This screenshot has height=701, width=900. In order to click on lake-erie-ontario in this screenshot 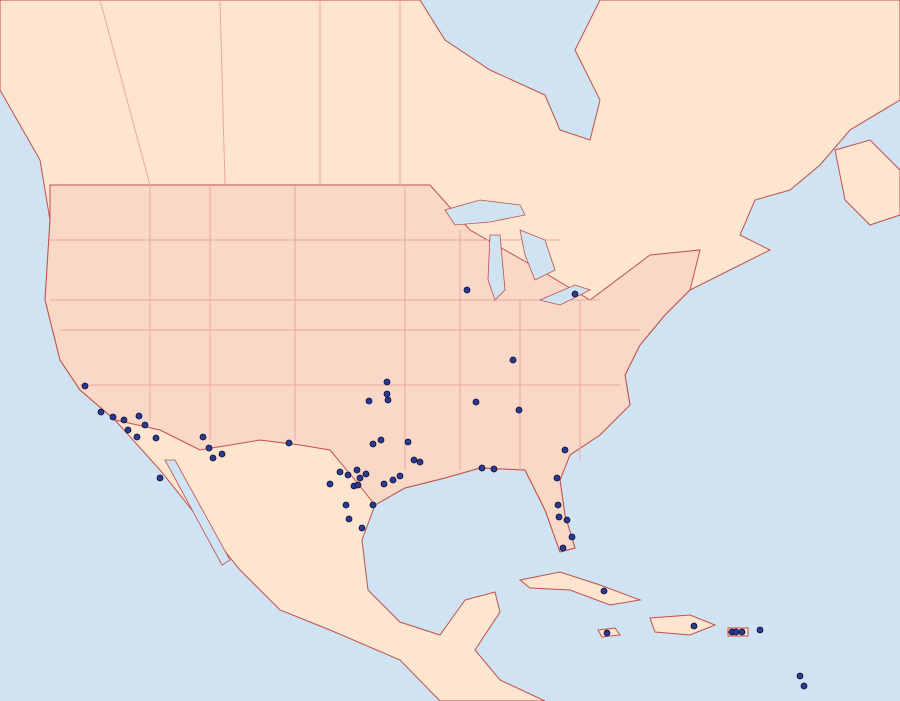, I will do `click(565, 295)`.